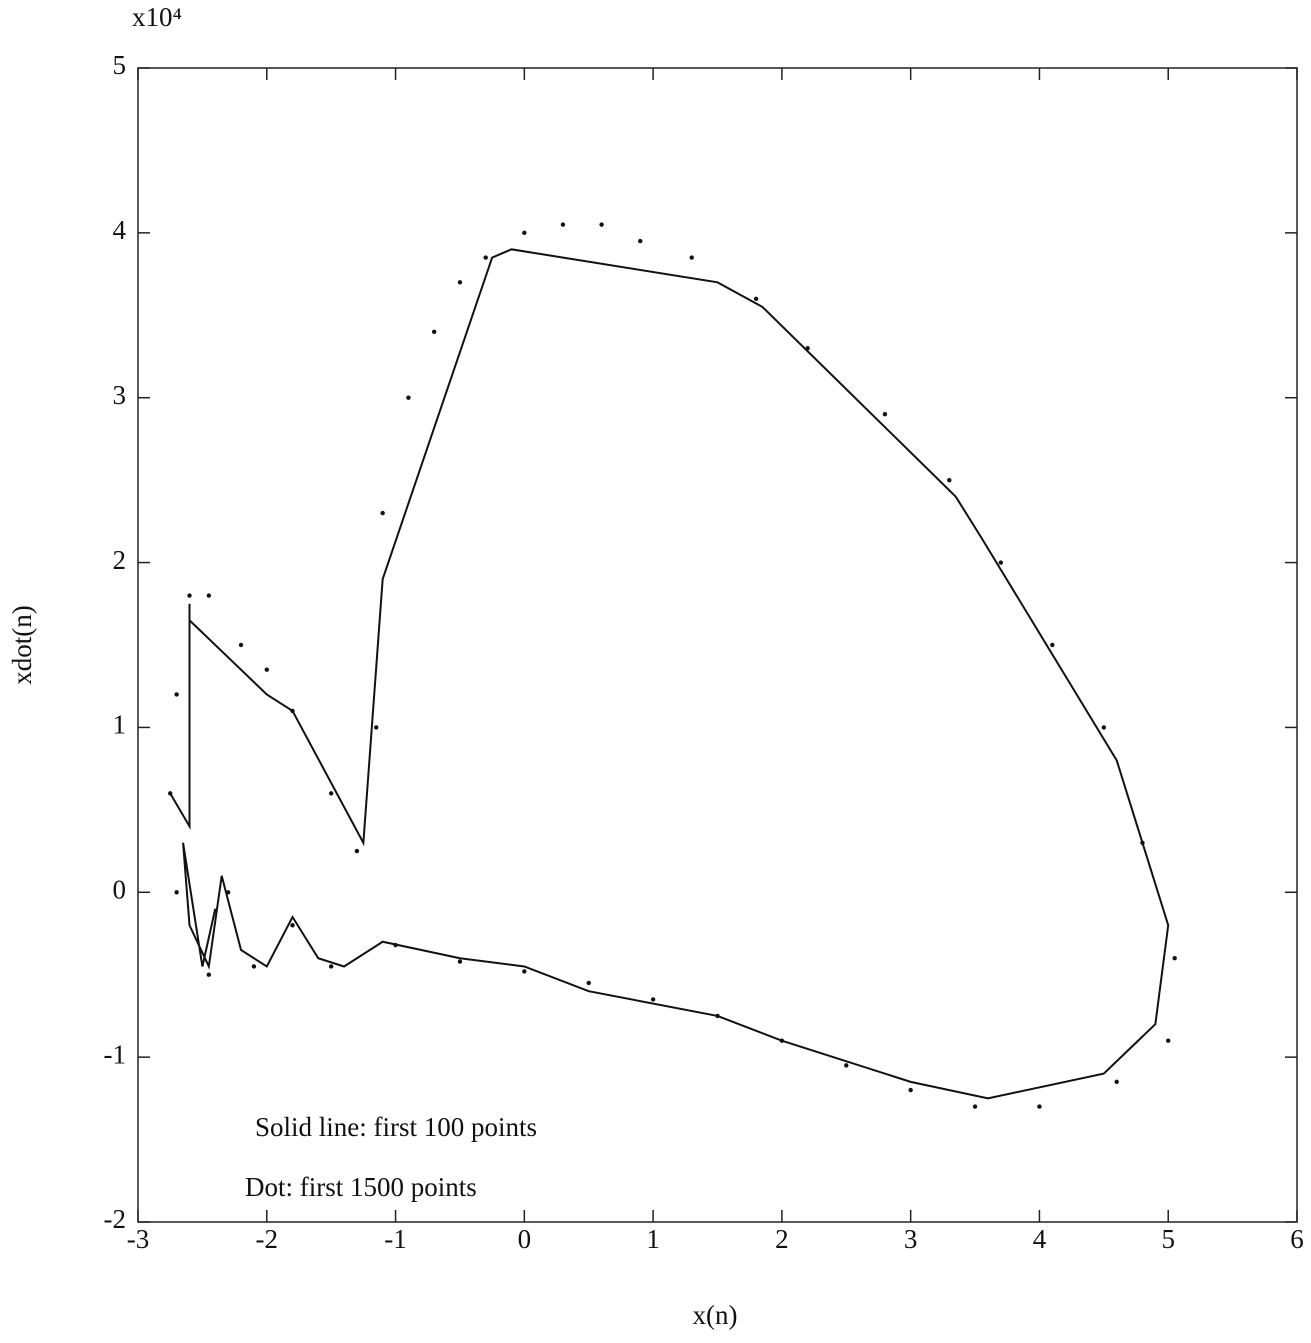 Image resolution: width=1311 pixels, height=1343 pixels. I want to click on x-tick-label: -2, so click(267, 1239).